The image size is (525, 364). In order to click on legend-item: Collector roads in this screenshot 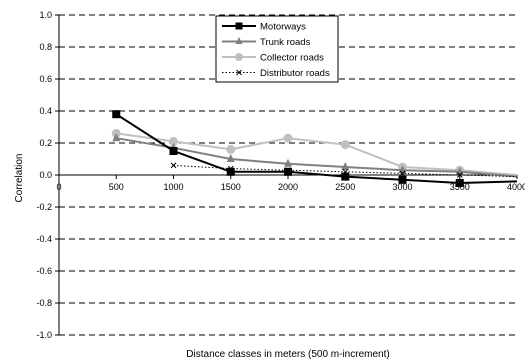, I will do `click(273, 58)`.